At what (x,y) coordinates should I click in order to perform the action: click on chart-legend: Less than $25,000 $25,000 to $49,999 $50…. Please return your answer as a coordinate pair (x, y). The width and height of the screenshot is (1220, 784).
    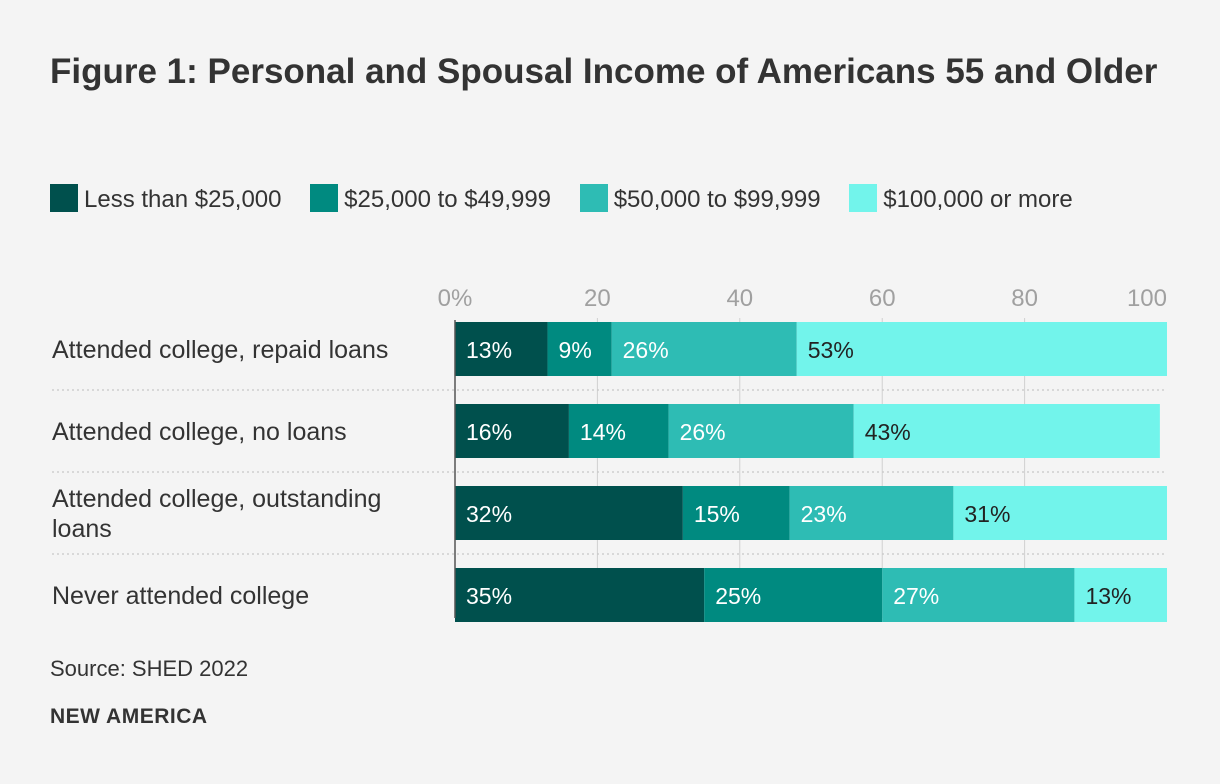
    Looking at the image, I should click on (610, 200).